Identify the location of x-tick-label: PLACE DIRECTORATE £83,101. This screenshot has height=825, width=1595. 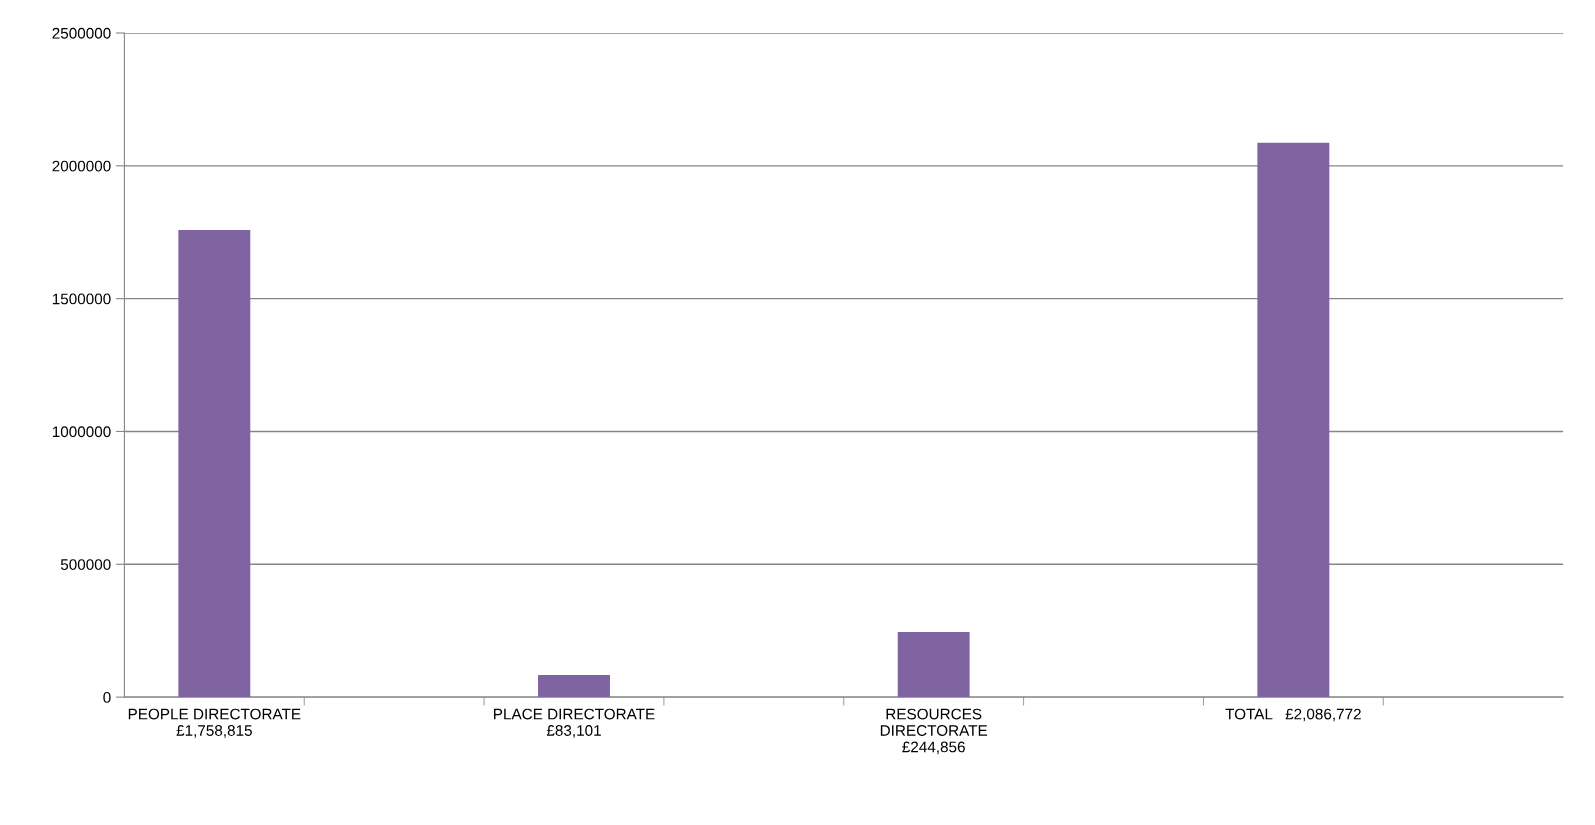
(574, 723).